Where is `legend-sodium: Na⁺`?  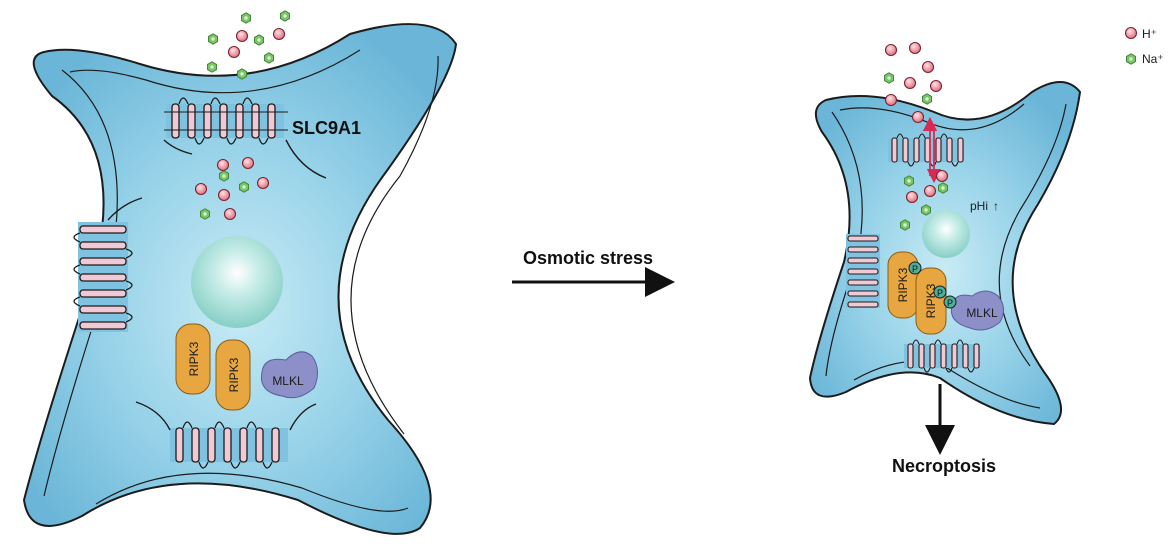
legend-sodium: Na⁺ is located at coordinates (1145, 59).